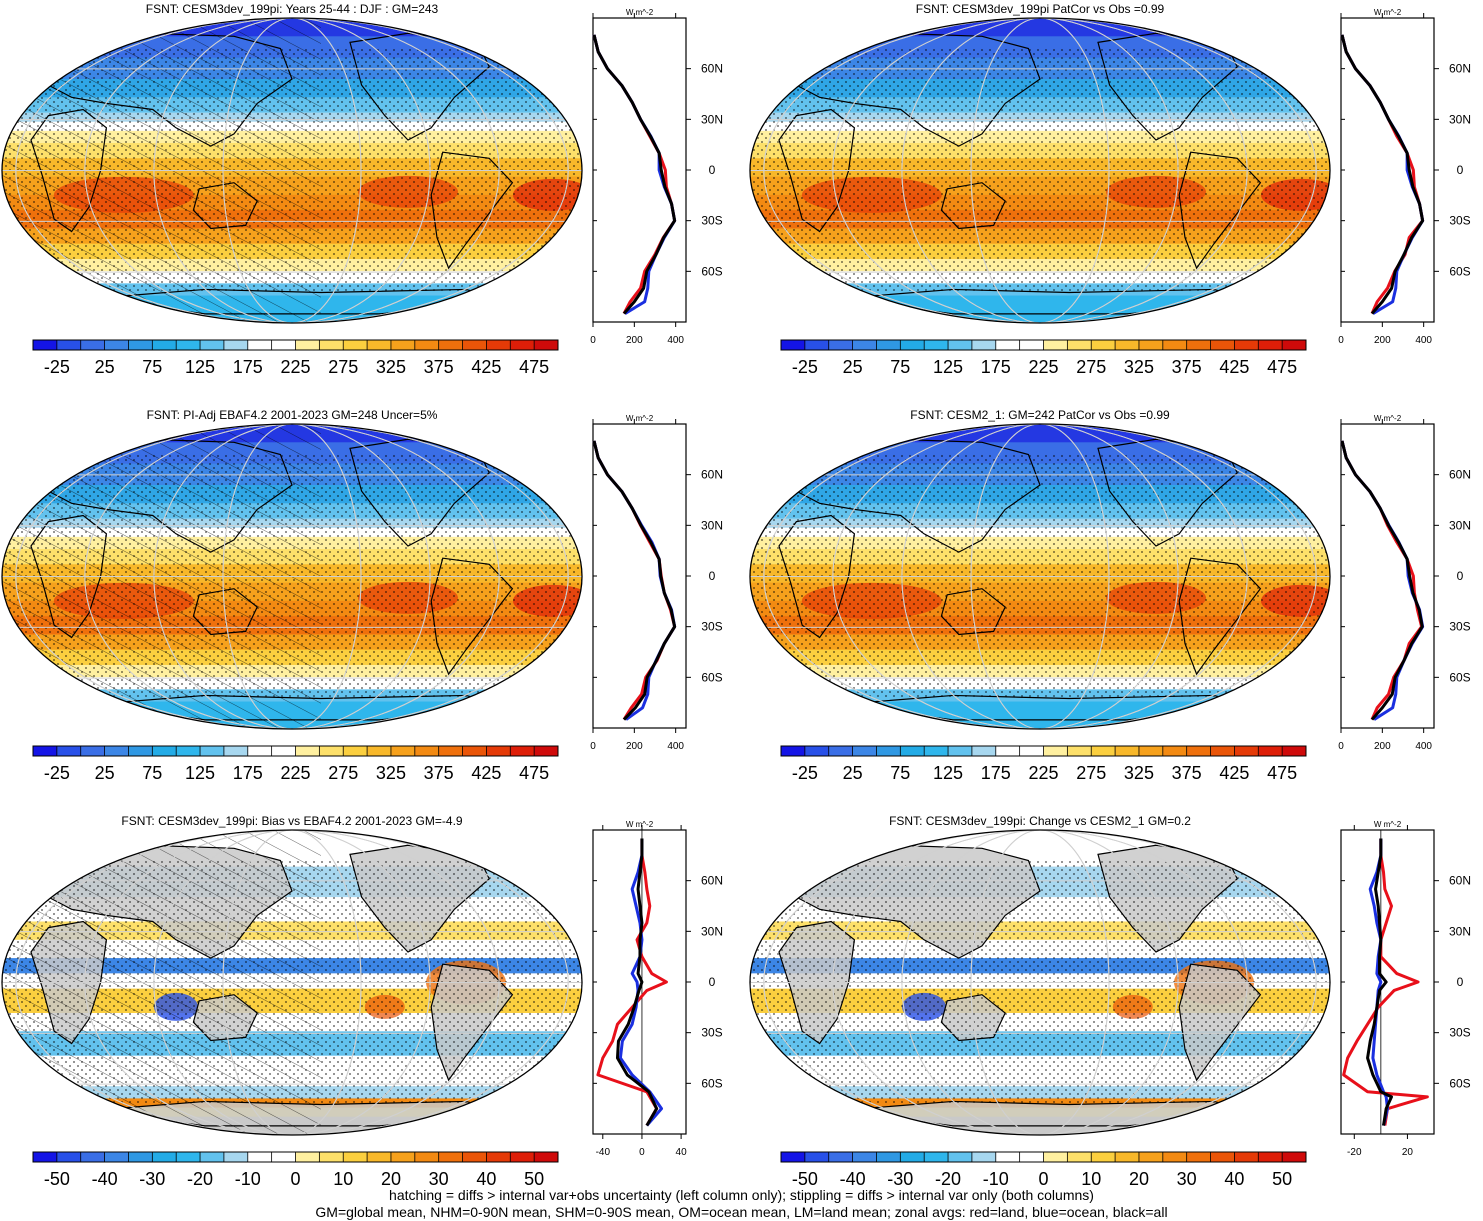 The height and width of the screenshot is (1221, 1483). What do you see at coordinates (1405, 989) in the screenshot?
I see `zonal-mean-plot: W m^-2 60N 30N 0 30S 60S -20 20` at bounding box center [1405, 989].